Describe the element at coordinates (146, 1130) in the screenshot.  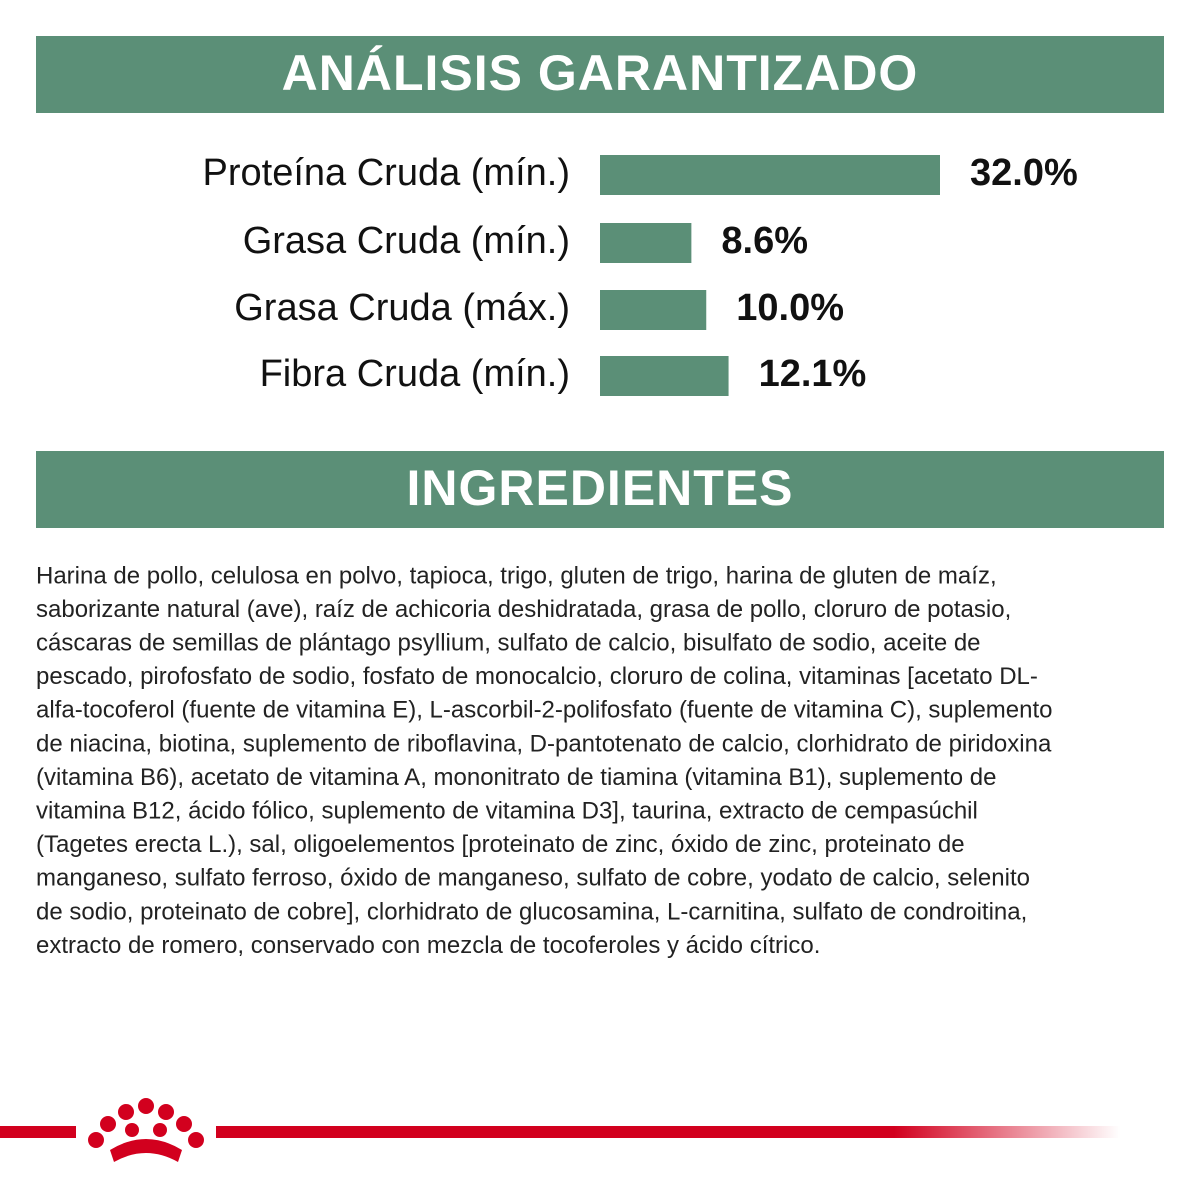
I see `crown` at that location.